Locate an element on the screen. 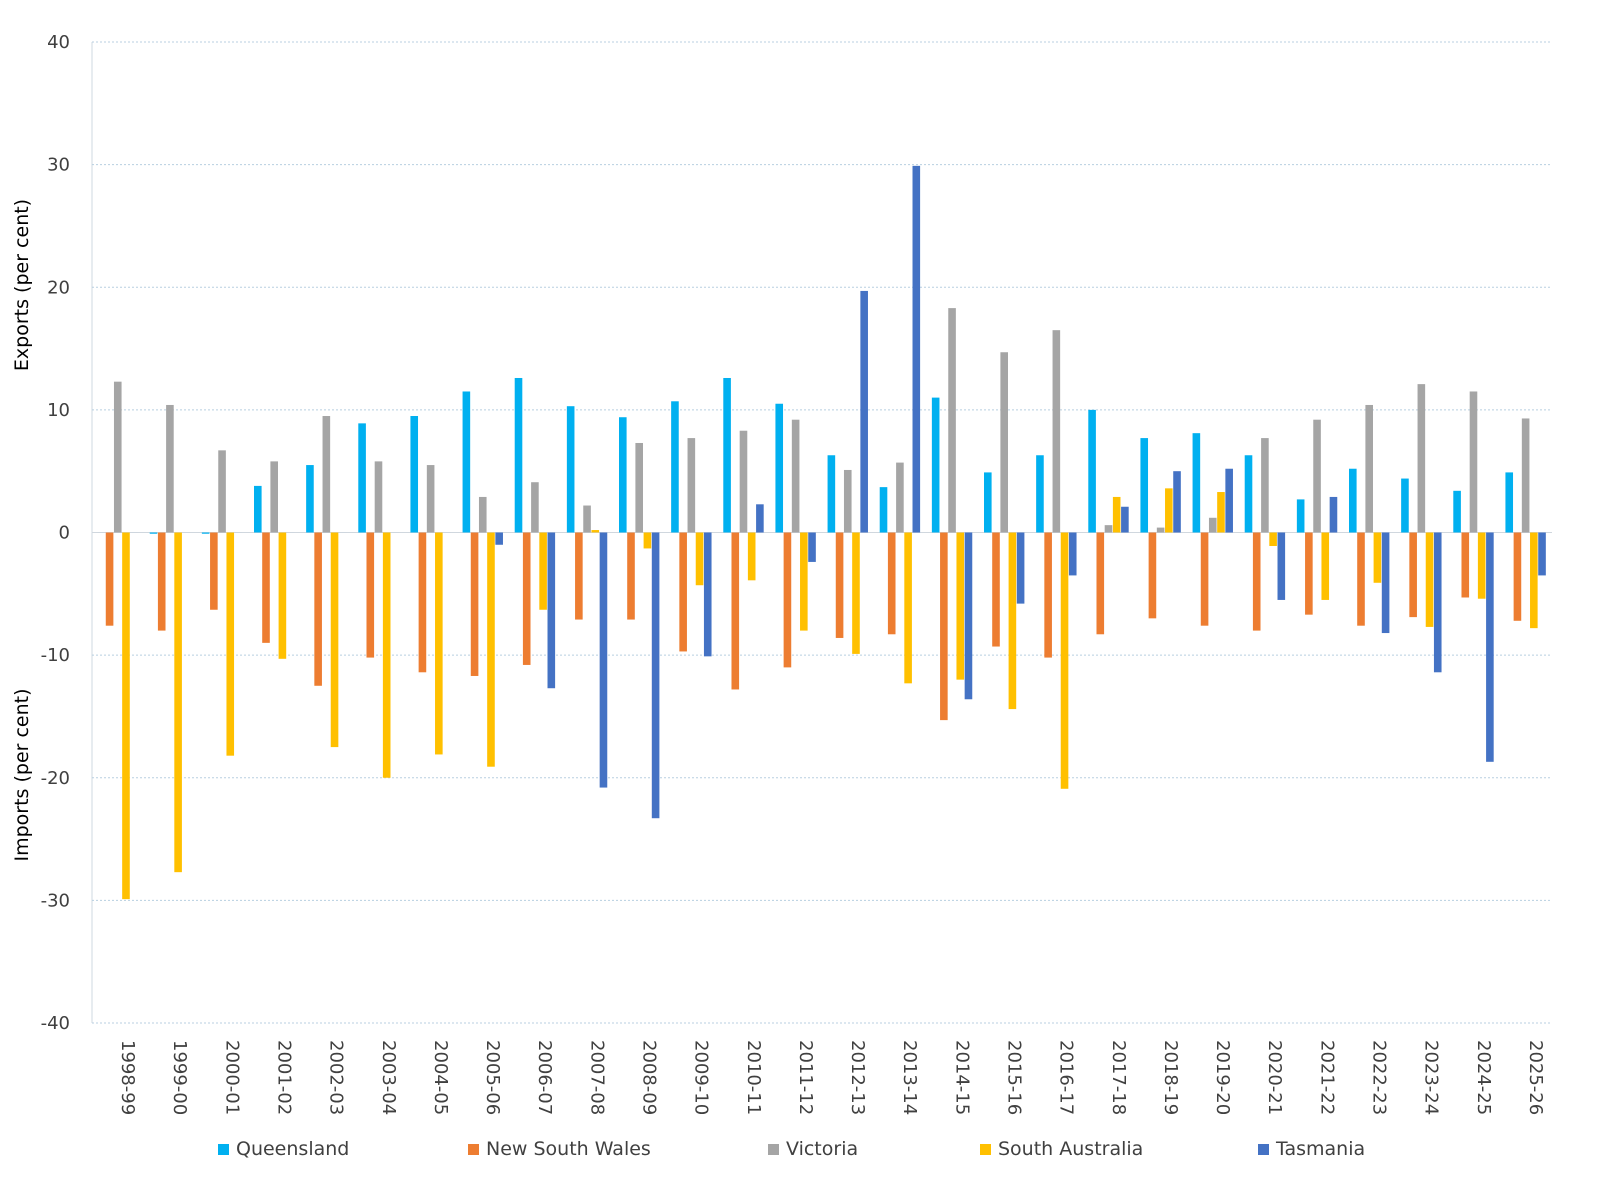 The width and height of the screenshot is (1600, 1201). legend-label: Victoria is located at coordinates (822, 1149).